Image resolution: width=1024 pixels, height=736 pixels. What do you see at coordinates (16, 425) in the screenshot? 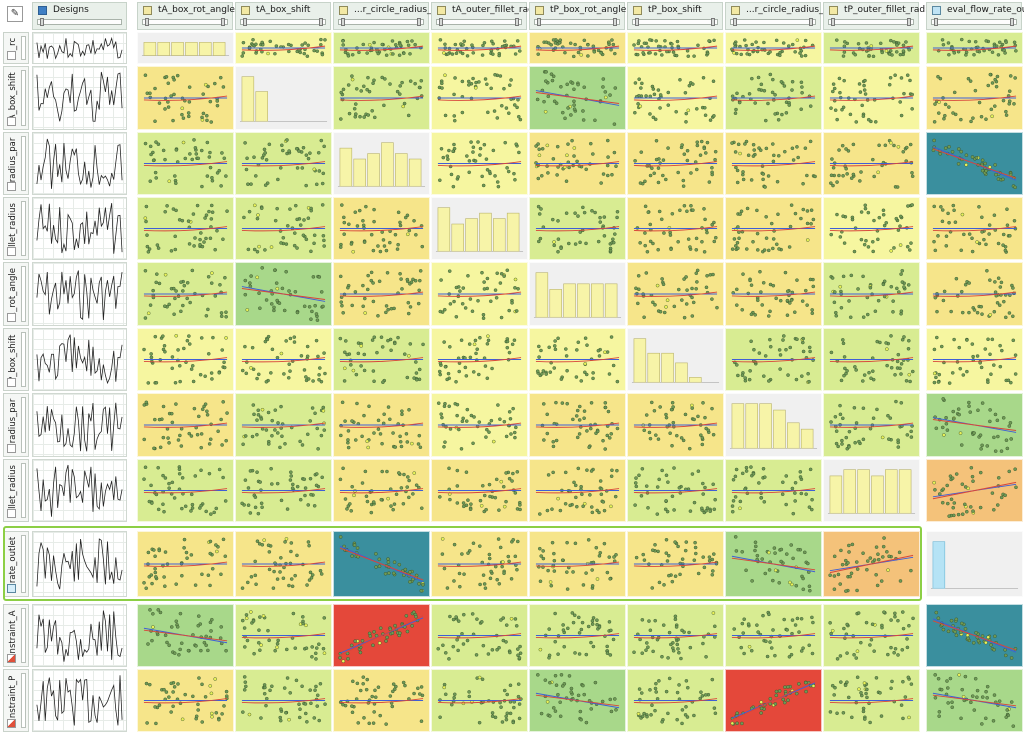
I see `row-header-6: ...radius_par` at bounding box center [16, 425].